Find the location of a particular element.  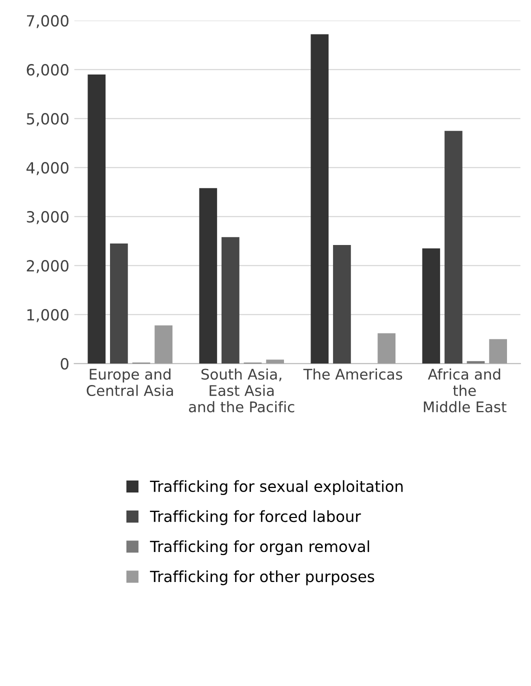

x-tick-label: The Americas is located at coordinates (352, 374).